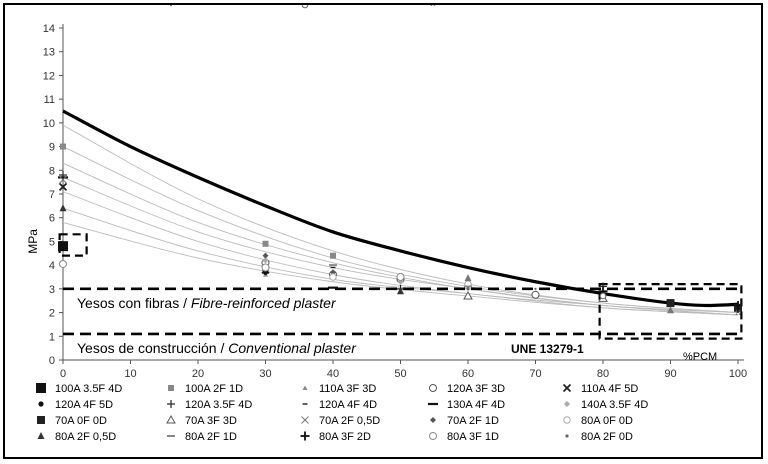 This screenshot has width=768, height=464. I want to click on x-tick-label: 50, so click(400, 374).